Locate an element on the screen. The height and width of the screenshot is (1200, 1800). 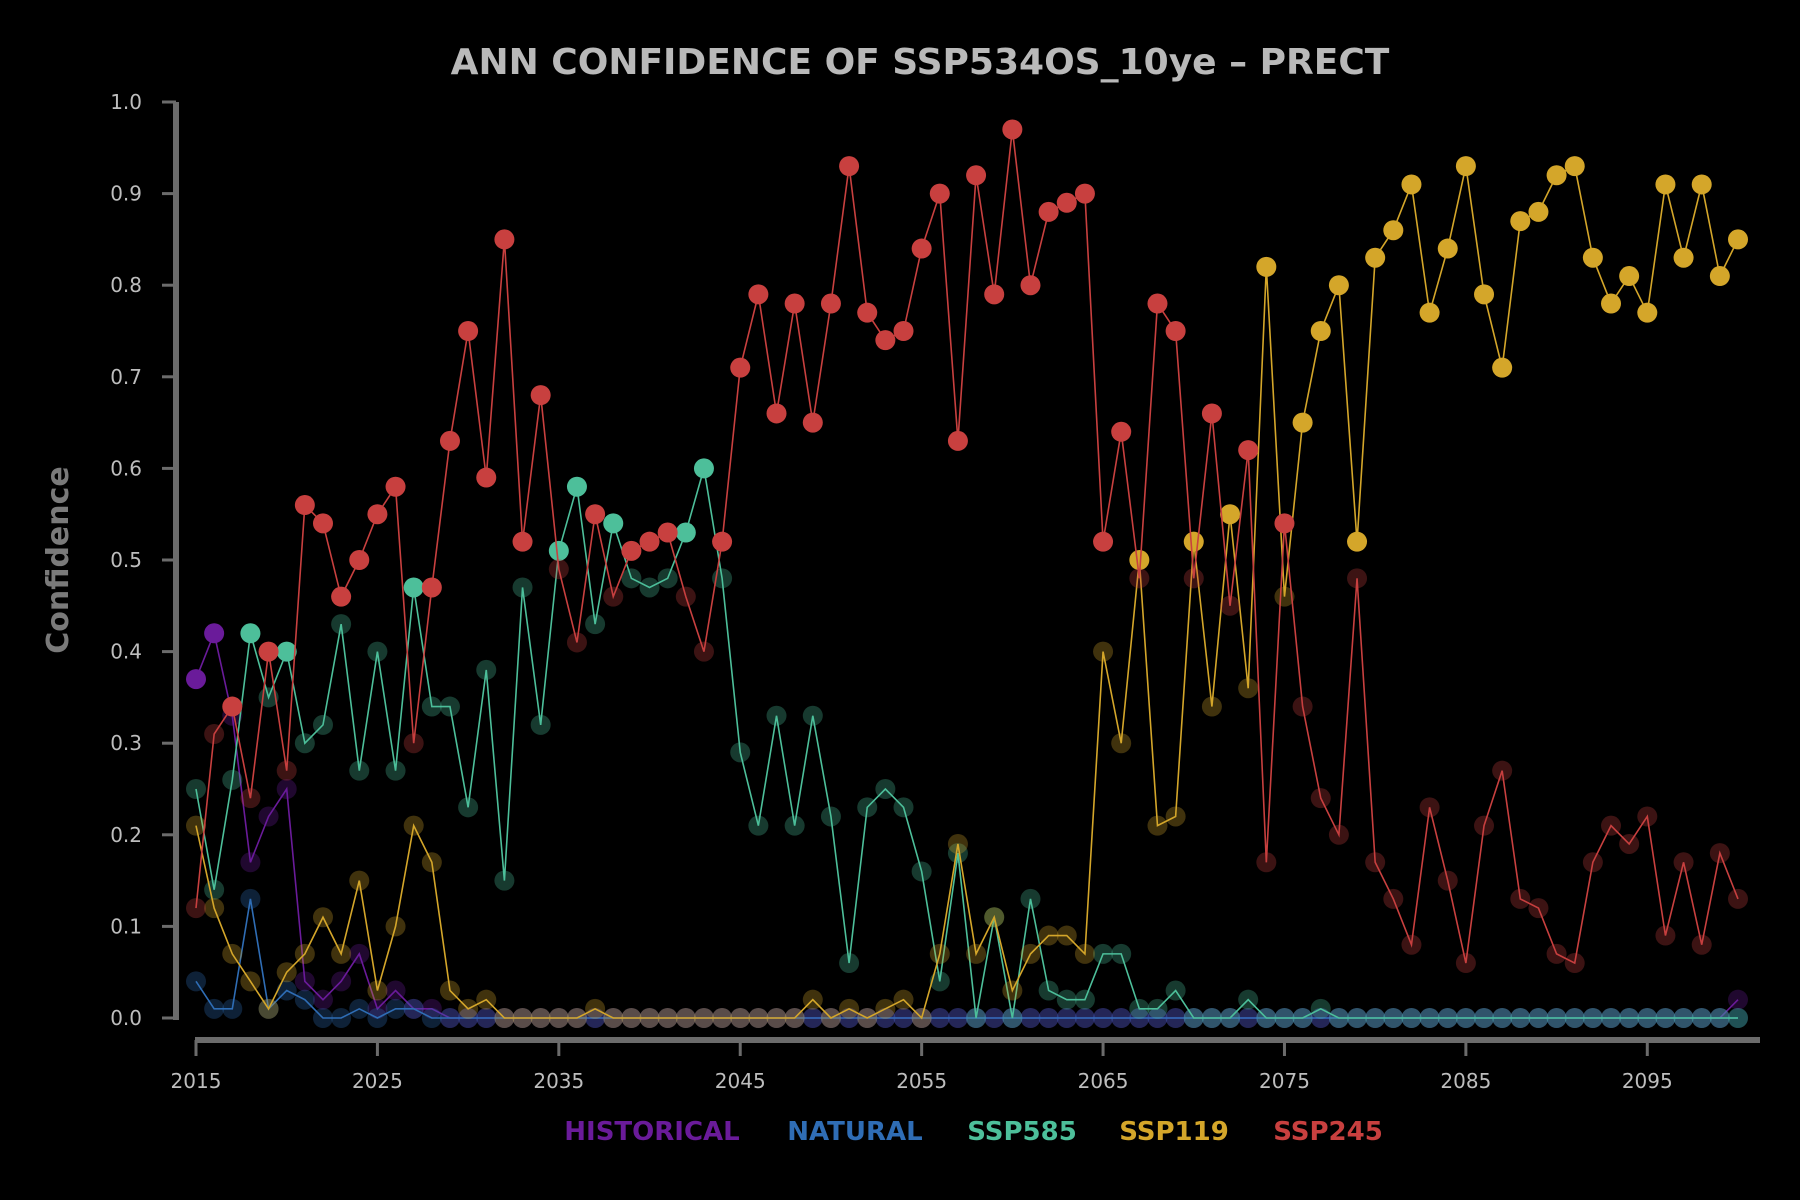
y-tick-label: 0.3 is located at coordinates (126, 743).